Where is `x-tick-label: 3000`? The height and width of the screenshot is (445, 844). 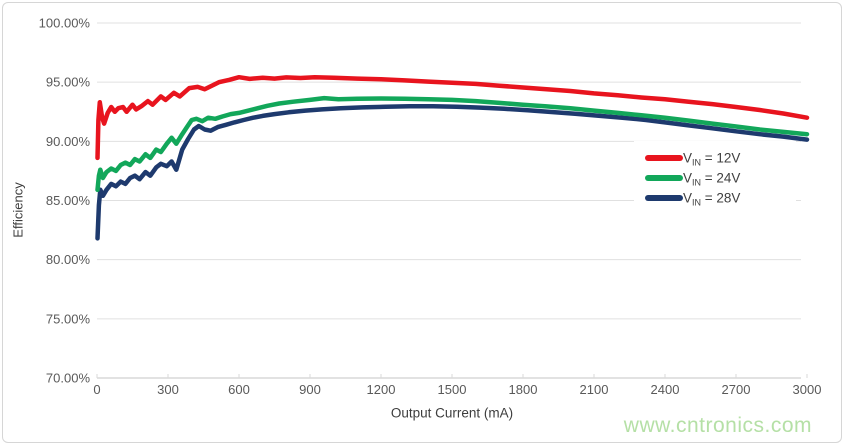
x-tick-label: 3000 is located at coordinates (807, 389).